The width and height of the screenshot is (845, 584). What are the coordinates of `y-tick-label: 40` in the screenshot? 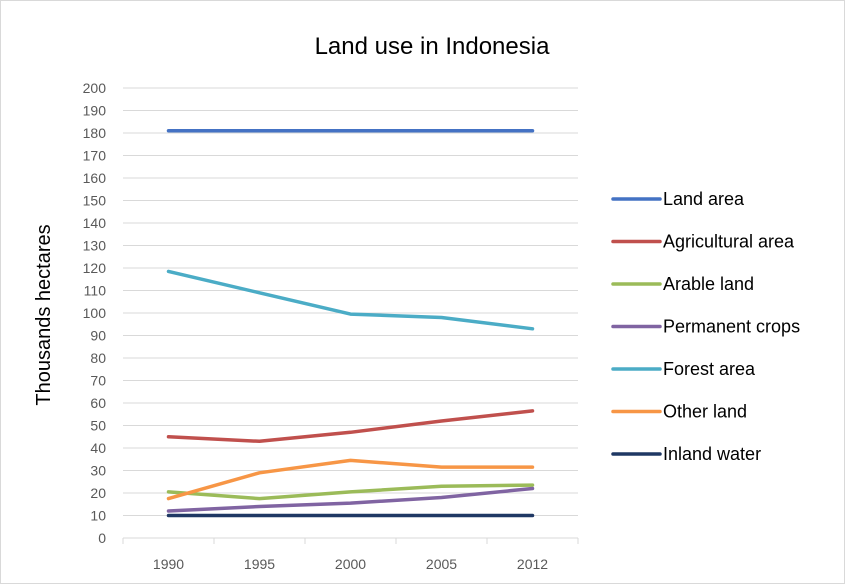 It's located at (98, 448).